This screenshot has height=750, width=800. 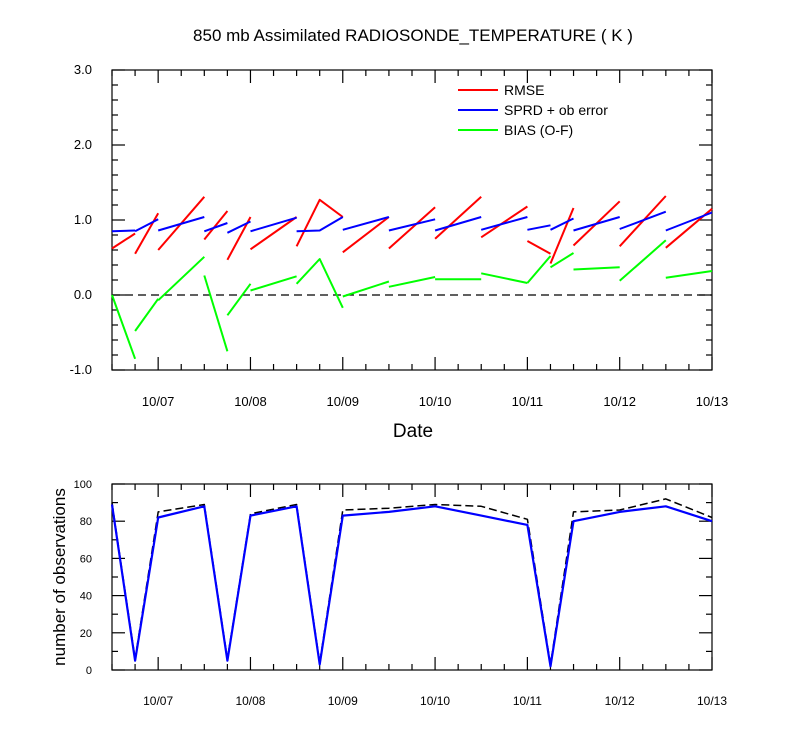 I want to click on top-x-tick-label: 10/12, so click(x=619, y=401).